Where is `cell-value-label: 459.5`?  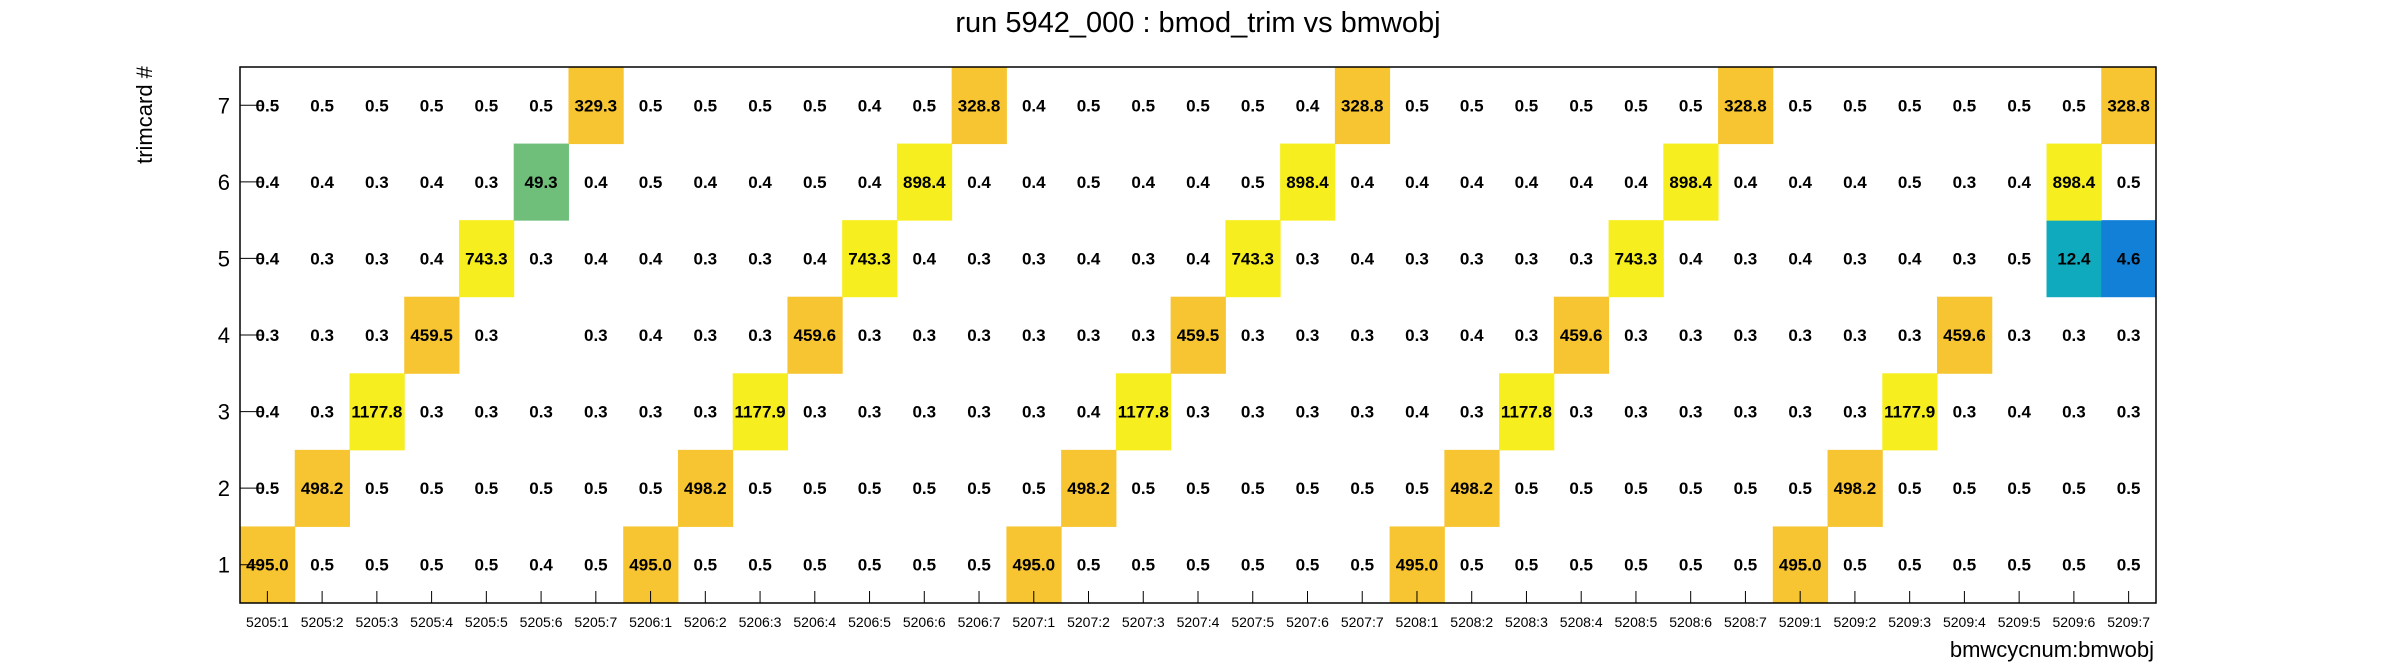 cell-value-label: 459.5 is located at coordinates (431, 335).